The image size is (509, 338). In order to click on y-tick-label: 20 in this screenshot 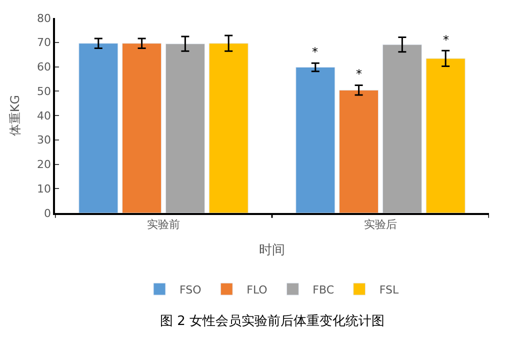, I will do `click(44, 165)`.